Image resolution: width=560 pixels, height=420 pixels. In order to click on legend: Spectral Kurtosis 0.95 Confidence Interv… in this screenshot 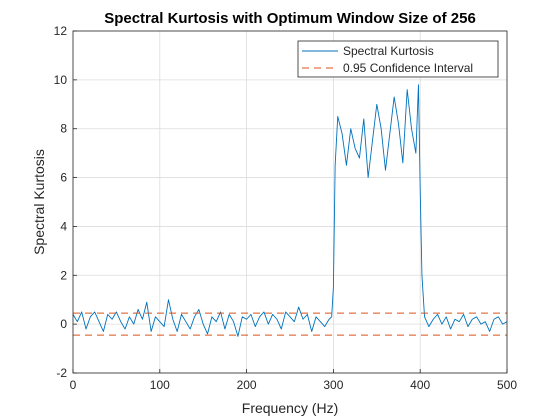, I will do `click(398, 59)`.